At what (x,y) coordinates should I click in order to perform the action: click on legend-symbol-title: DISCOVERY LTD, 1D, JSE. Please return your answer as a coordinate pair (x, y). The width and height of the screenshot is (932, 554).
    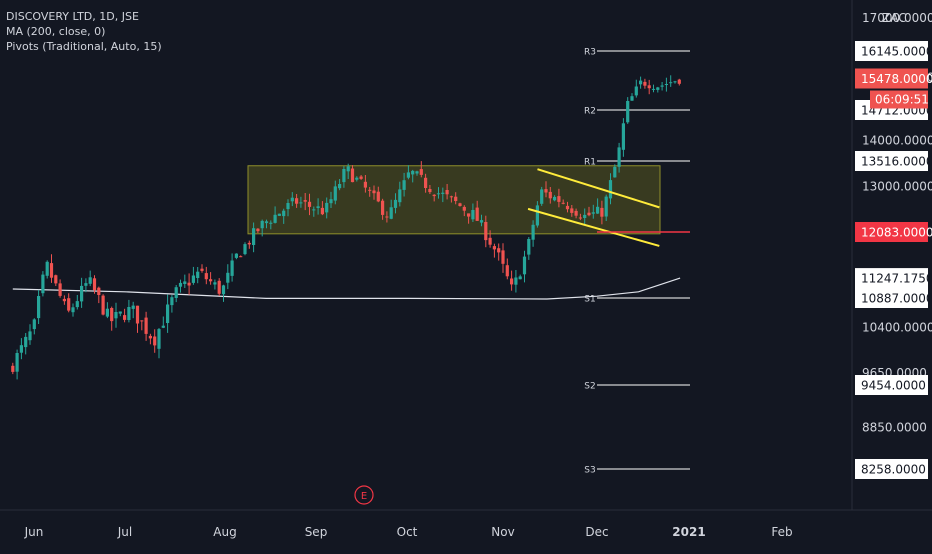
    Looking at the image, I should click on (72, 16).